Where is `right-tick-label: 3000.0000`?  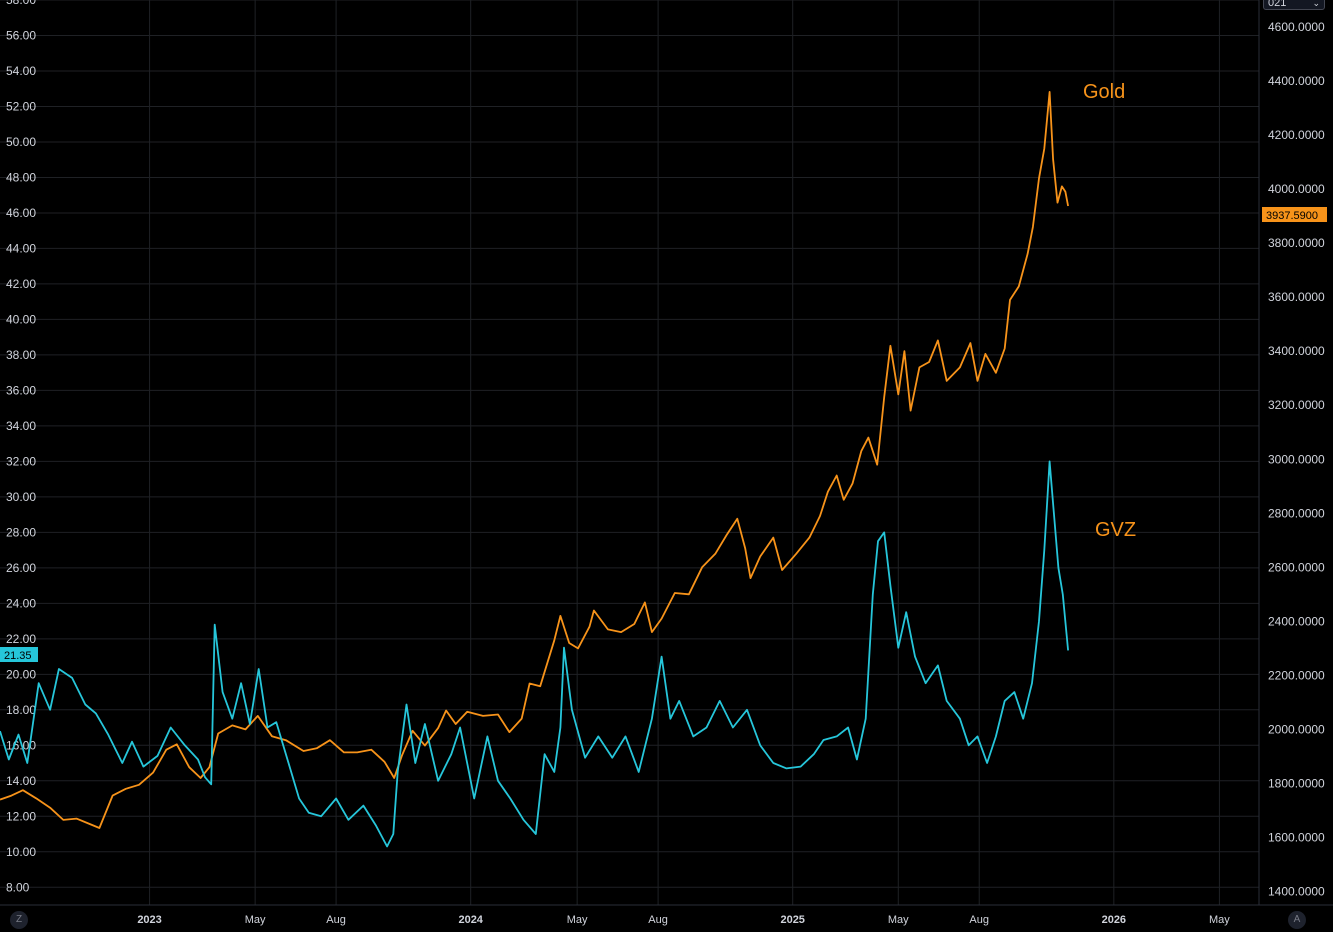 right-tick-label: 3000.0000 is located at coordinates (1296, 459).